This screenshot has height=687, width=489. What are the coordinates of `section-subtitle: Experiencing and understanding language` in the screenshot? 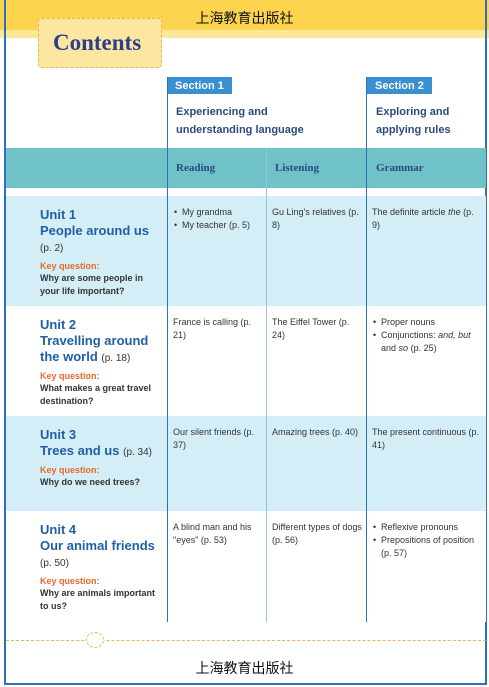 It's located at (240, 121).